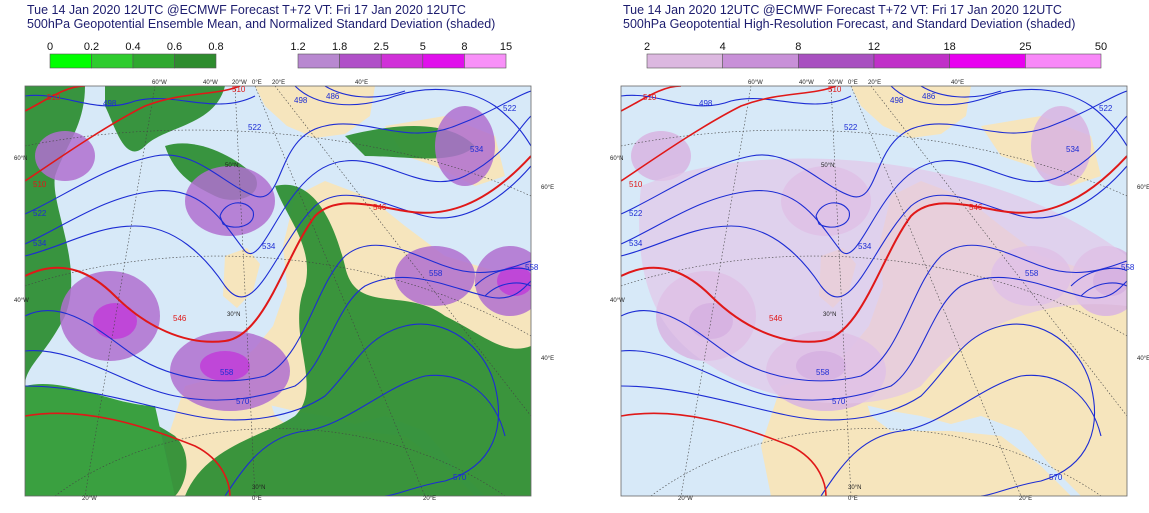 This screenshot has width=1149, height=513. Describe the element at coordinates (381, 47) in the screenshot. I see `legend-label: 2.5` at that location.